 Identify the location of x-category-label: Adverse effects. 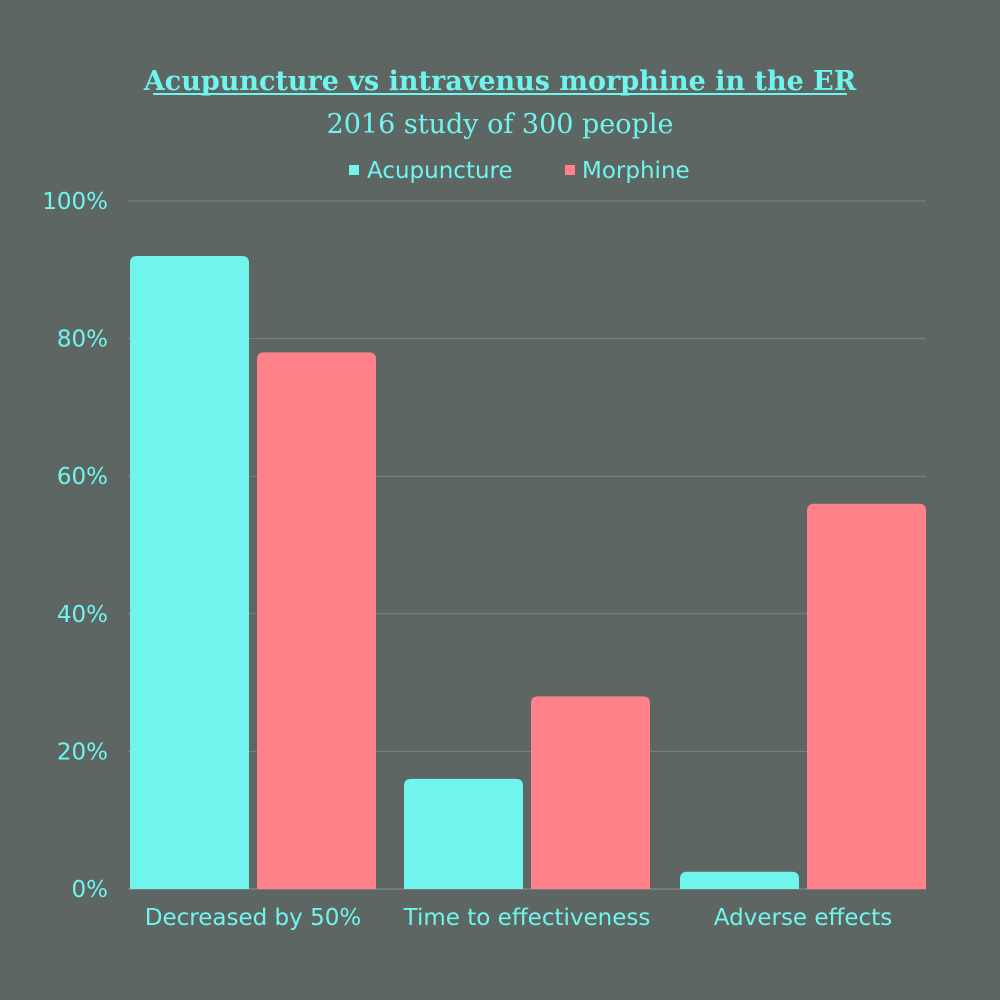
(803, 918).